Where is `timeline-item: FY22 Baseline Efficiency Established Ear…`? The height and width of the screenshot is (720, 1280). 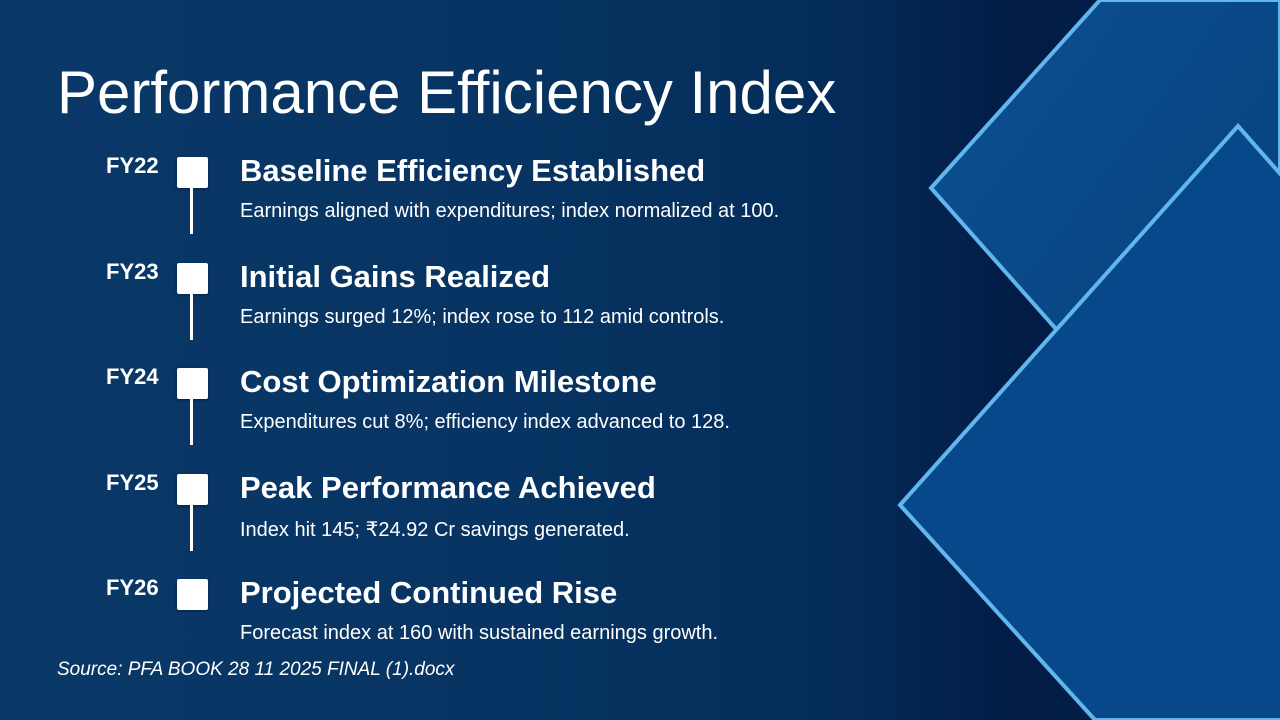
timeline-item: FY22 Baseline Efficiency Established Ear… is located at coordinates (450, 205).